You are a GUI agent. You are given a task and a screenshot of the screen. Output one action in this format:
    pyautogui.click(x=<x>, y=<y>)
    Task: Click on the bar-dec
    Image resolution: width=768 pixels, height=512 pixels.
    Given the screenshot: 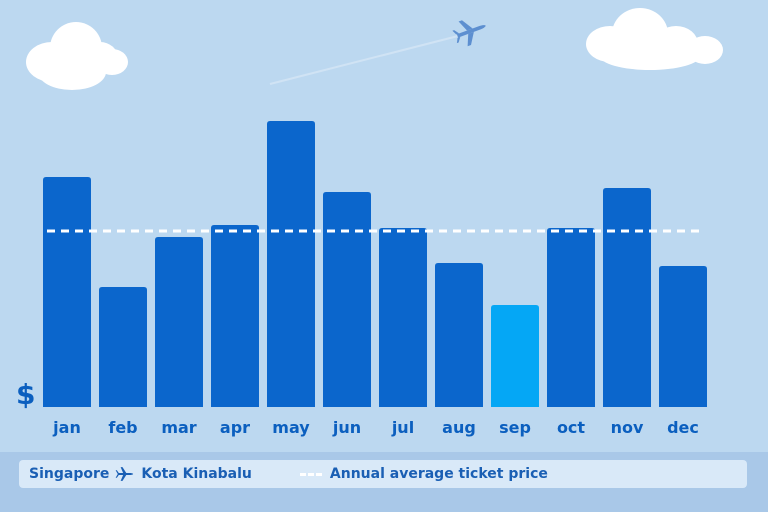 What is the action you would take?
    pyautogui.click(x=683, y=336)
    